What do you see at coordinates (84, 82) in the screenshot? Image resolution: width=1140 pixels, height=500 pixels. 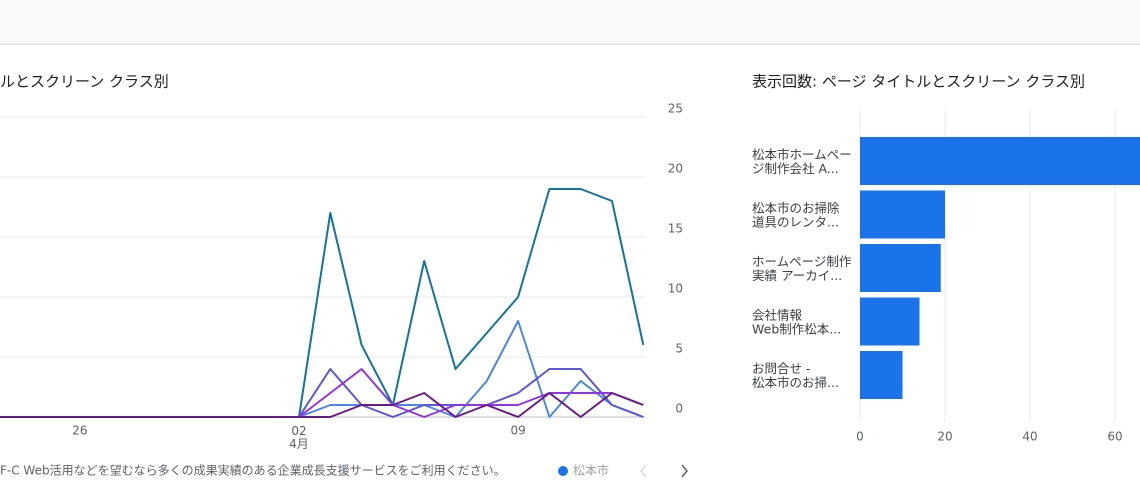 I see `chart-title: ルとスクリーン クラス別` at bounding box center [84, 82].